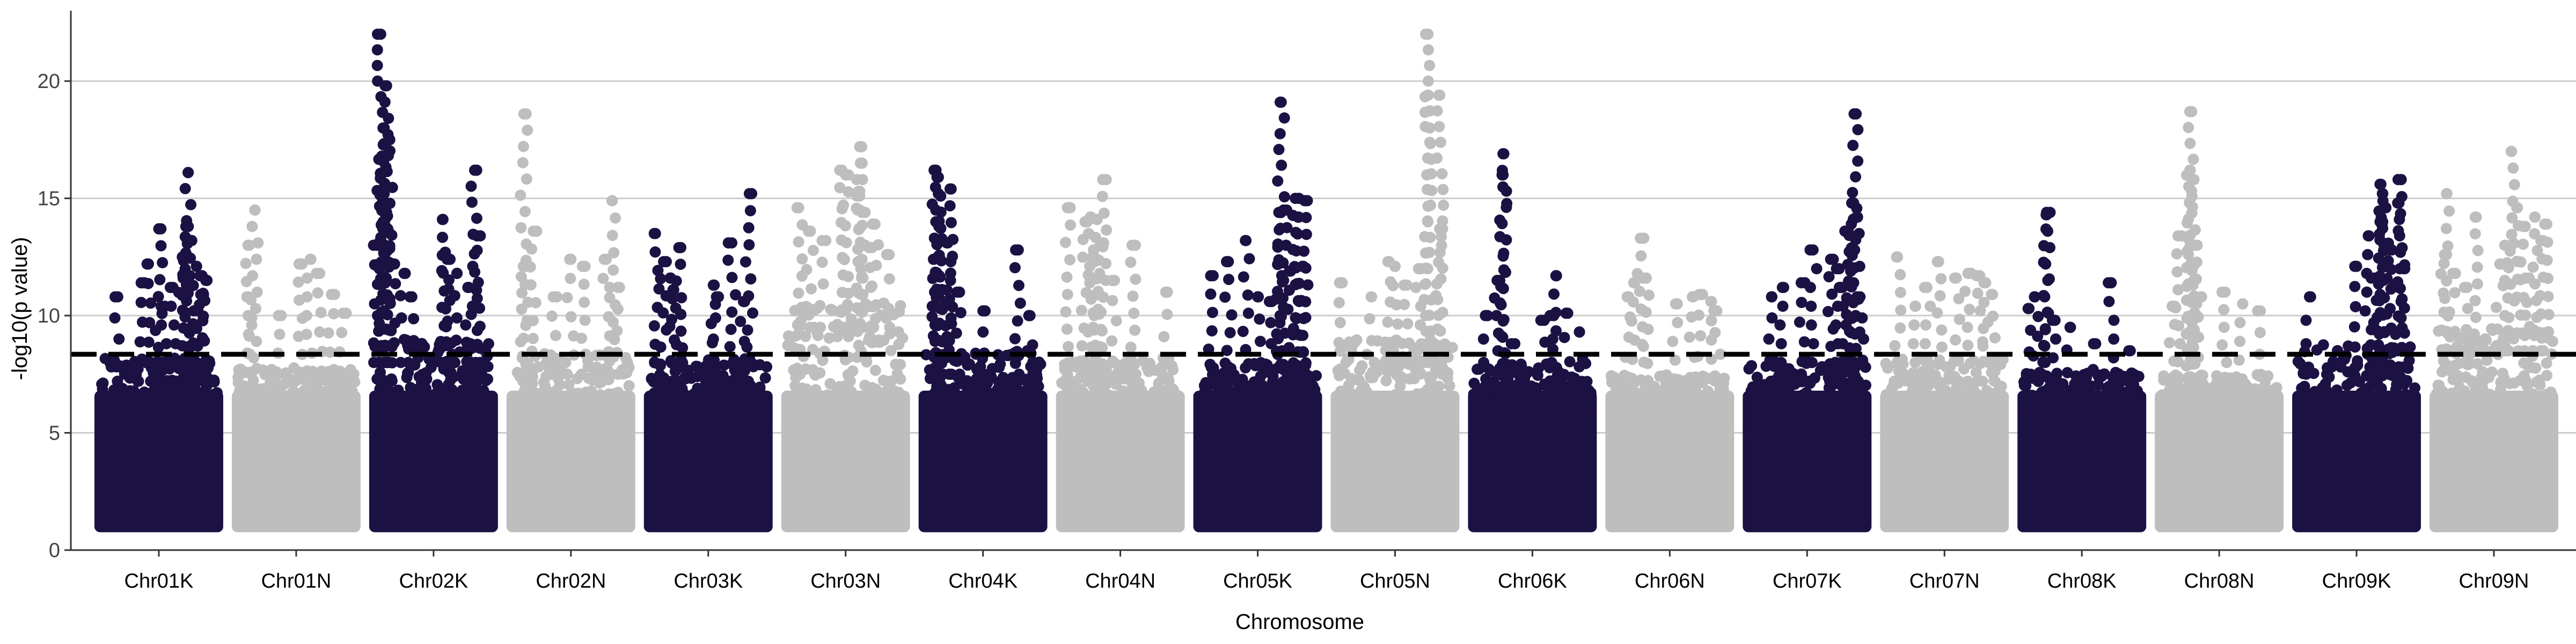 This screenshot has height=644, width=2576. What do you see at coordinates (2493, 461) in the screenshot?
I see `point-cloud` at bounding box center [2493, 461].